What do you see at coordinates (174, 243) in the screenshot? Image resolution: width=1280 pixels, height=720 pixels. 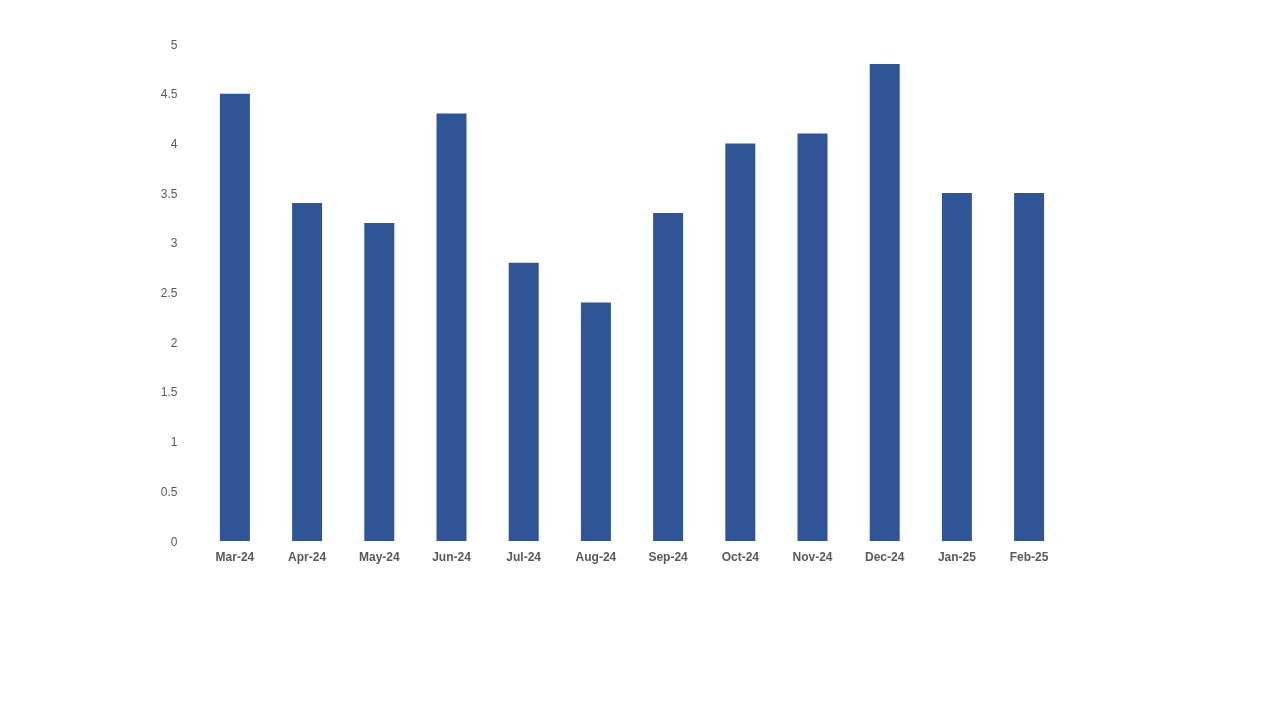 I see `y-tick-label: 3` at bounding box center [174, 243].